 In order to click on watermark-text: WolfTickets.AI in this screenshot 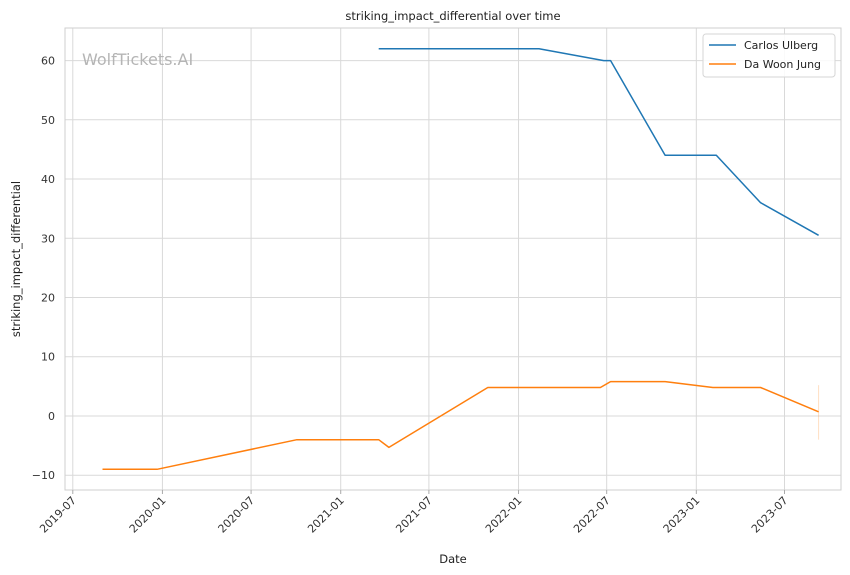, I will do `click(137, 59)`.